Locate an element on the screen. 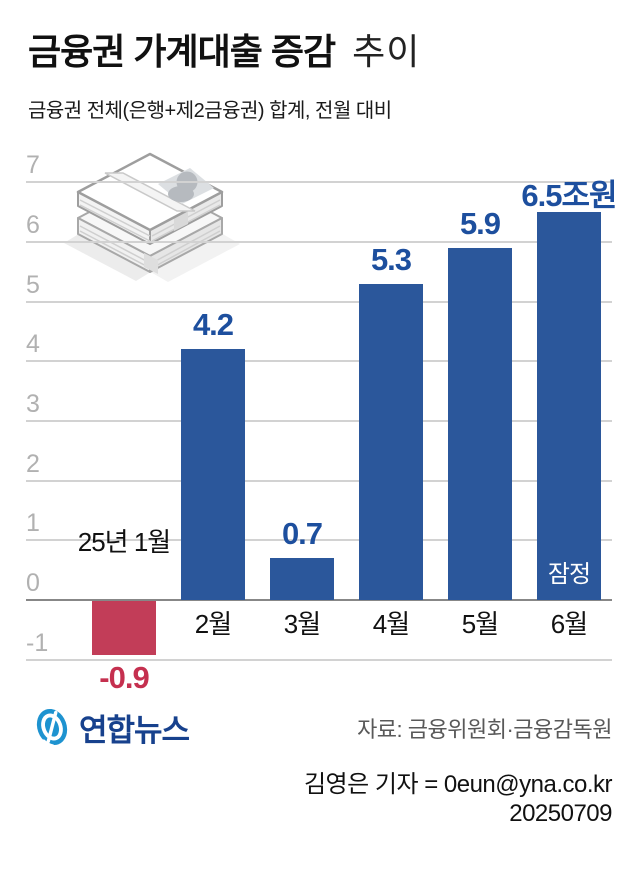 Image resolution: width=640 pixels, height=886 pixels. category-label: 4월 is located at coordinates (391, 624).